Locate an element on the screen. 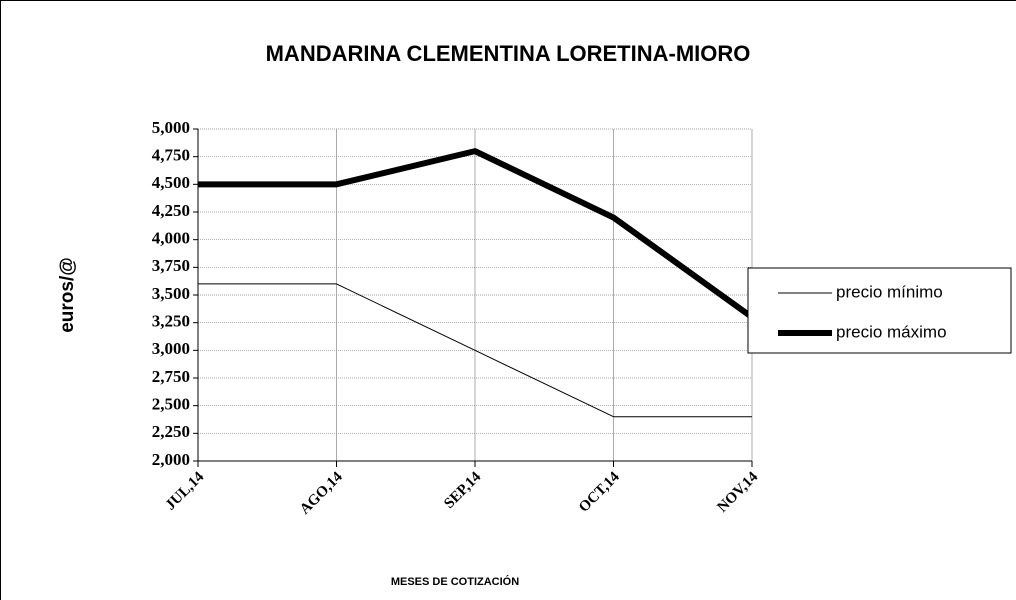  y-tick-label: 3,250 is located at coordinates (171, 321).